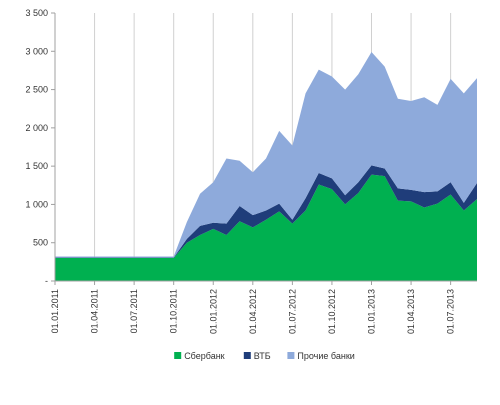 This screenshot has height=405, width=500. I want to click on legend-label-vtb: ВТБ, so click(262, 356).